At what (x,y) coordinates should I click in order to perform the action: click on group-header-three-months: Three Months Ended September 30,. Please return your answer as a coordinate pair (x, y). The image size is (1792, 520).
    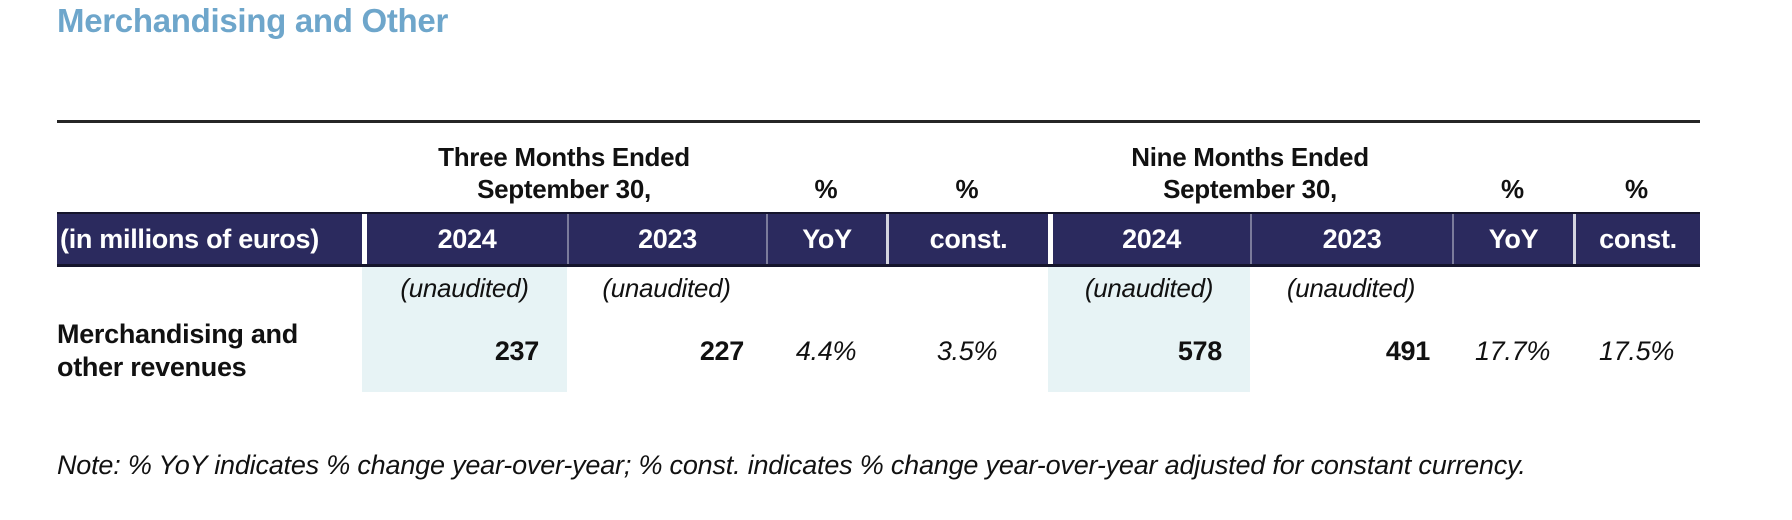
    Looking at the image, I should click on (564, 167).